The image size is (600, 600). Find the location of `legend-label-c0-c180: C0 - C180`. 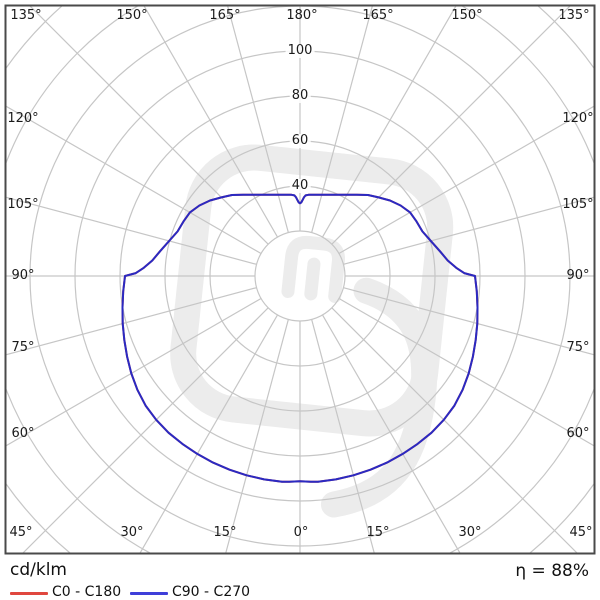

legend-label-c0-c180: C0 - C180 is located at coordinates (87, 592).